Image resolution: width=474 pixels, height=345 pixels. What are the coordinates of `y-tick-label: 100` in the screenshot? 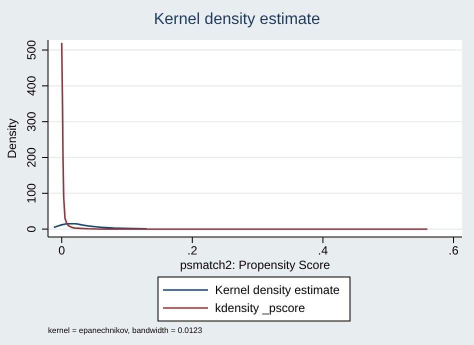 It's located at (31, 193).